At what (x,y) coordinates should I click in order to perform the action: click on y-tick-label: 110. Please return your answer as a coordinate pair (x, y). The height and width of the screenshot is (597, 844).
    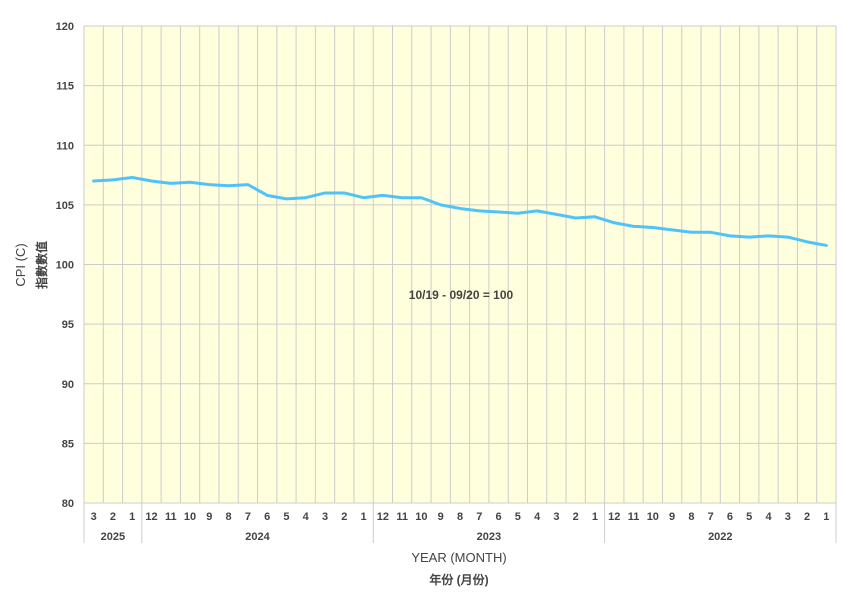
    Looking at the image, I should click on (65, 146).